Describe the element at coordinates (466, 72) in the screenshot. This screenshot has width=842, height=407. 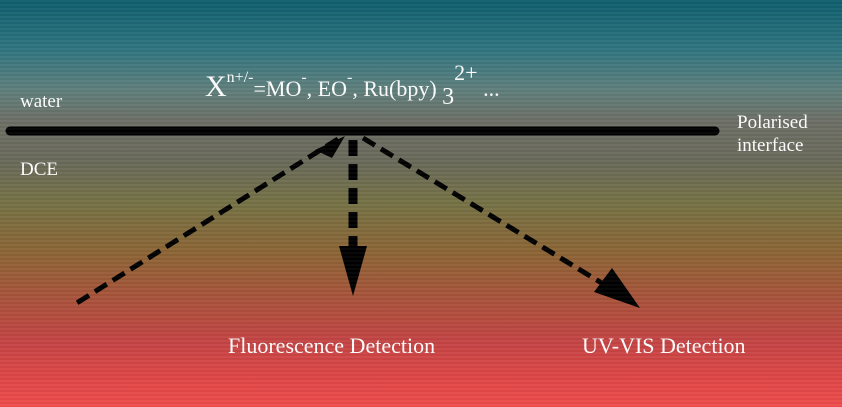
I see `formula-sup: 2+` at that location.